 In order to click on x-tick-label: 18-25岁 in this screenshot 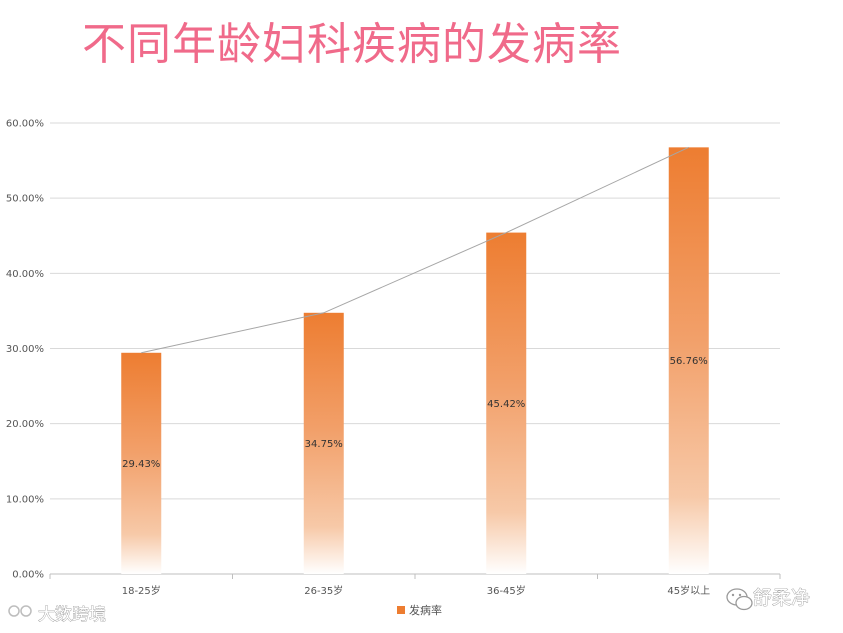, I will do `click(141, 590)`.